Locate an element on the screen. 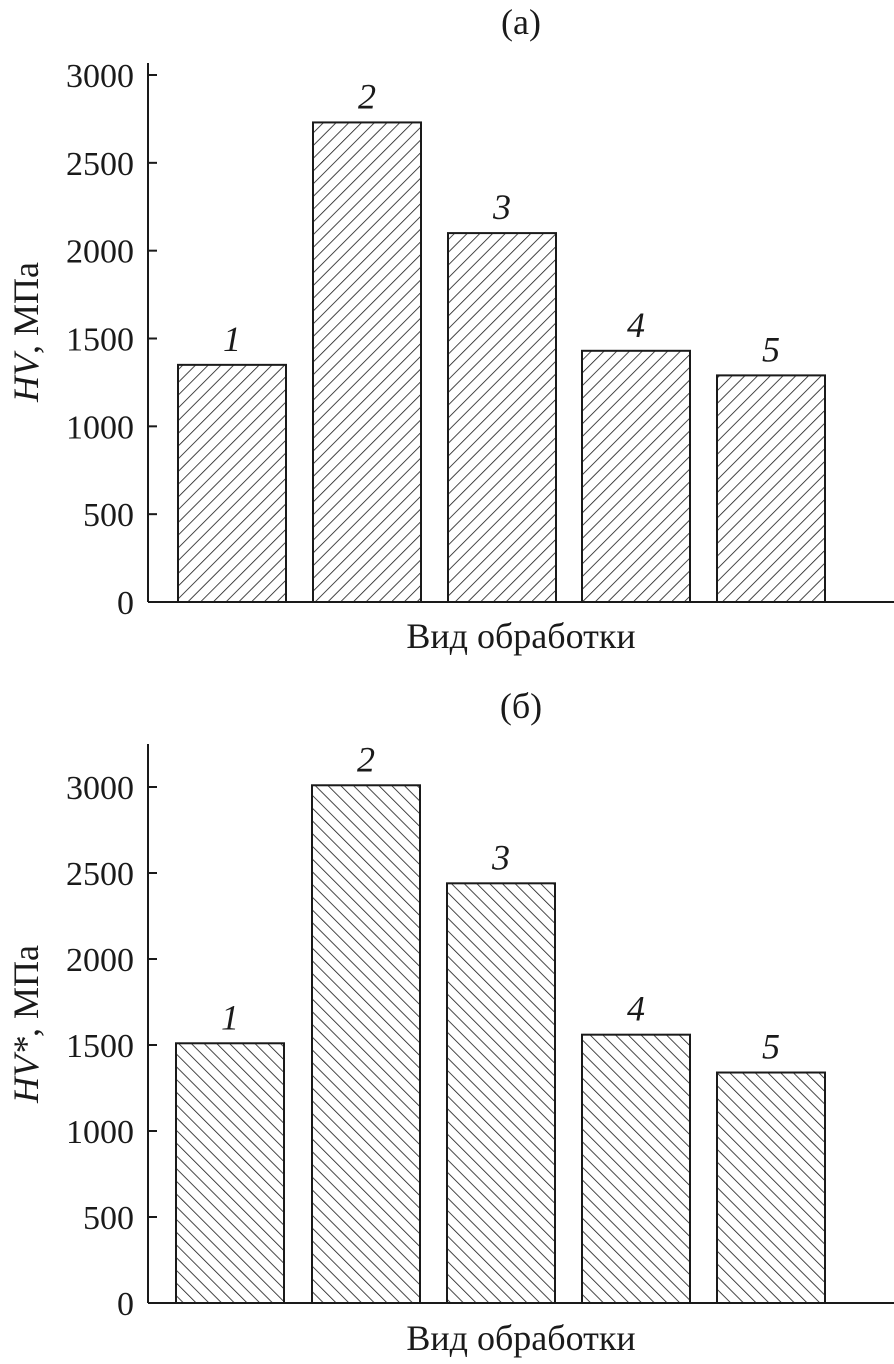 Image resolution: width=894 pixels, height=1364 pixels. y-axis-label: HV*, МПа is located at coordinates (26, 1024).